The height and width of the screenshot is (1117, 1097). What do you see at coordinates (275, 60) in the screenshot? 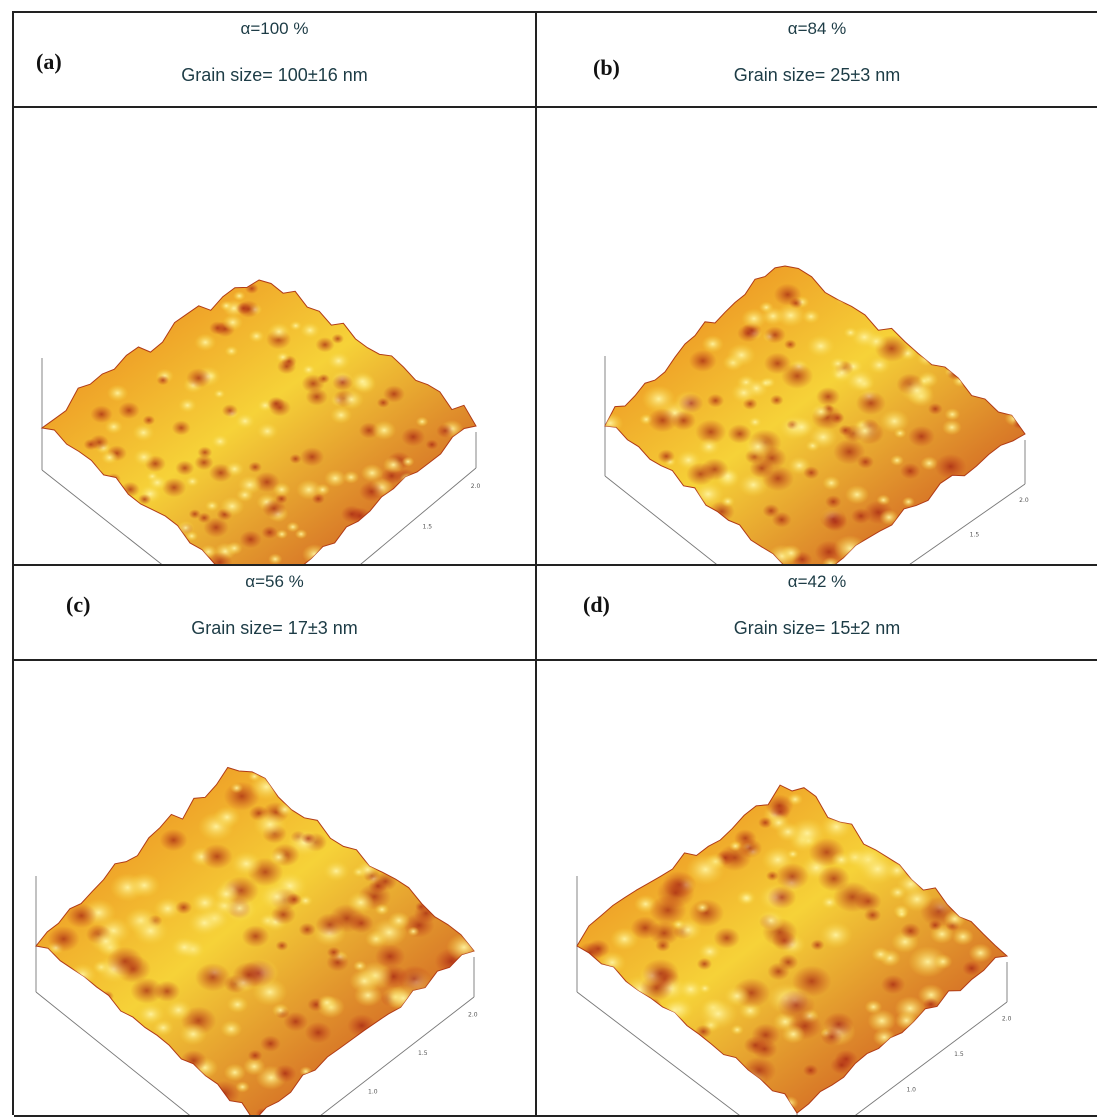
I see `header-a: (a) α=100 % Grain size= 100±16 nm` at bounding box center [275, 60].